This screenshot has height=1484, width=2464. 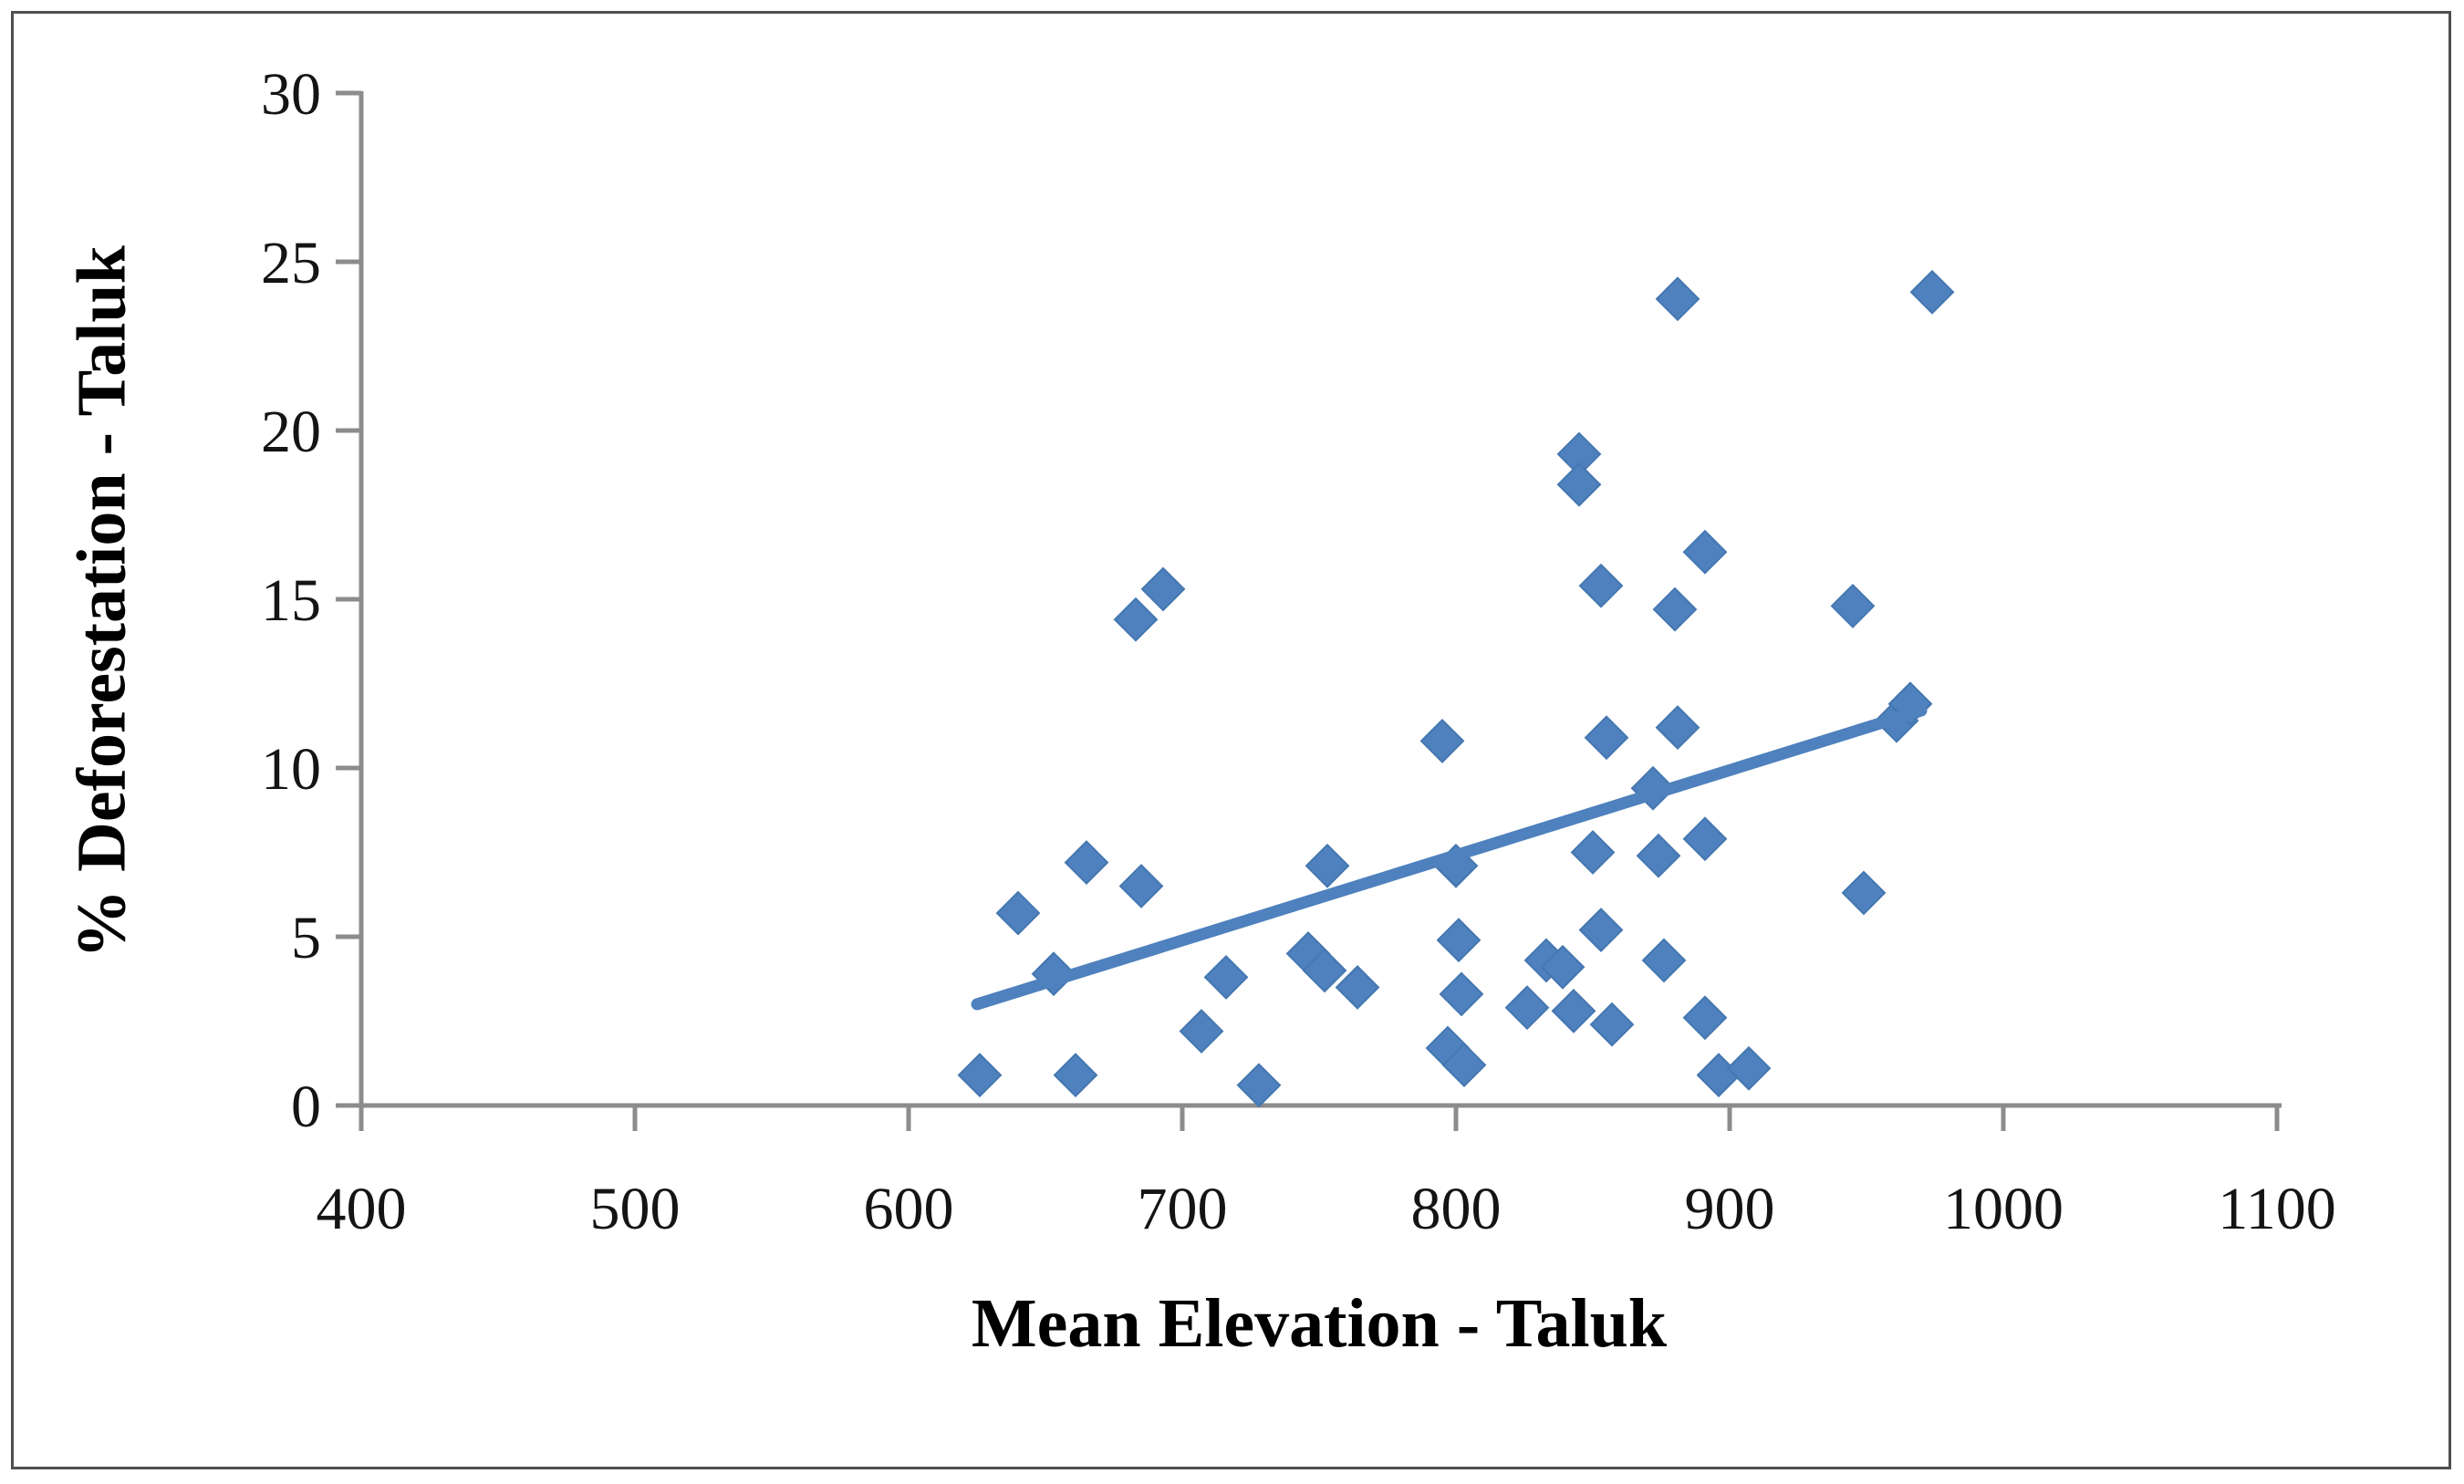 What do you see at coordinates (635, 1209) in the screenshot?
I see `x-tick-label: 500` at bounding box center [635, 1209].